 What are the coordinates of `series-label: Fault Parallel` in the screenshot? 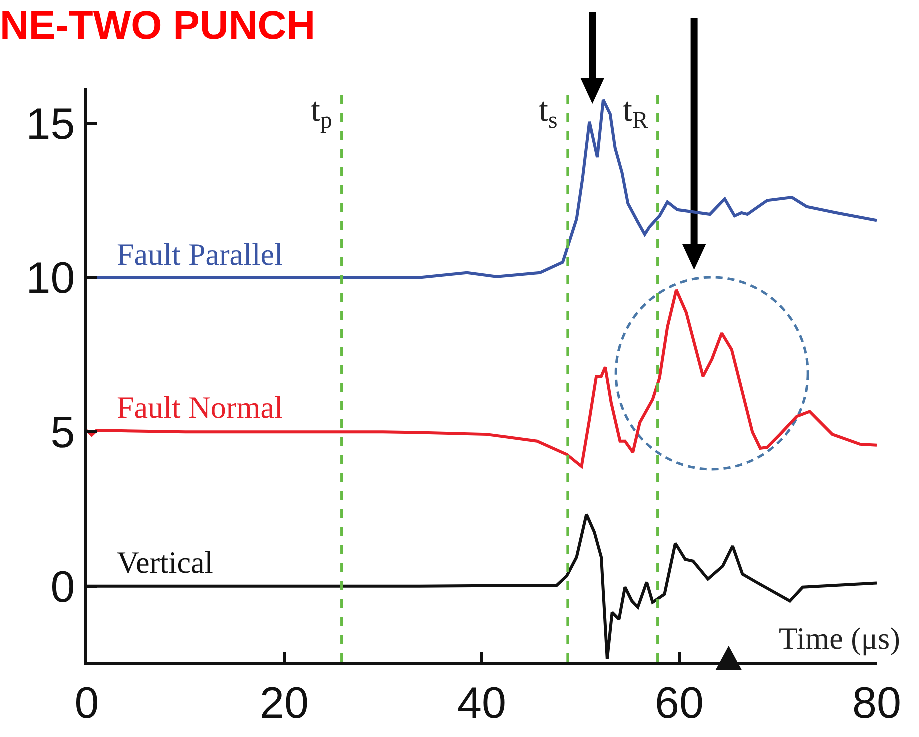 It's located at (200, 254).